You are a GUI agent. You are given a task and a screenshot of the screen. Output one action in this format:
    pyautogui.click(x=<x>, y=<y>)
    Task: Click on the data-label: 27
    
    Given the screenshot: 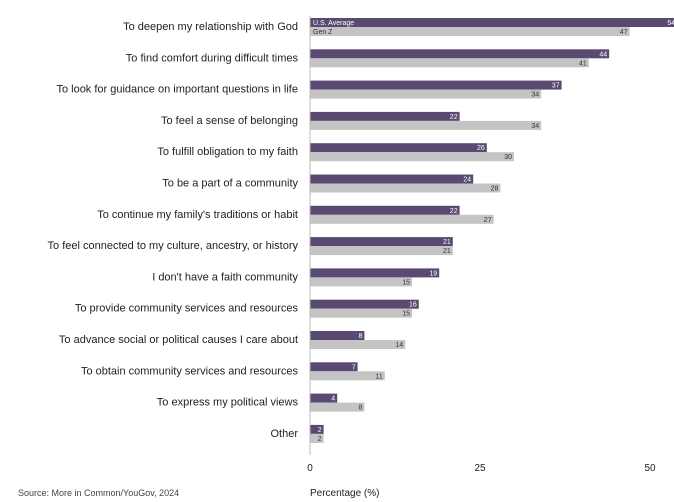 What is the action you would take?
    pyautogui.click(x=488, y=220)
    